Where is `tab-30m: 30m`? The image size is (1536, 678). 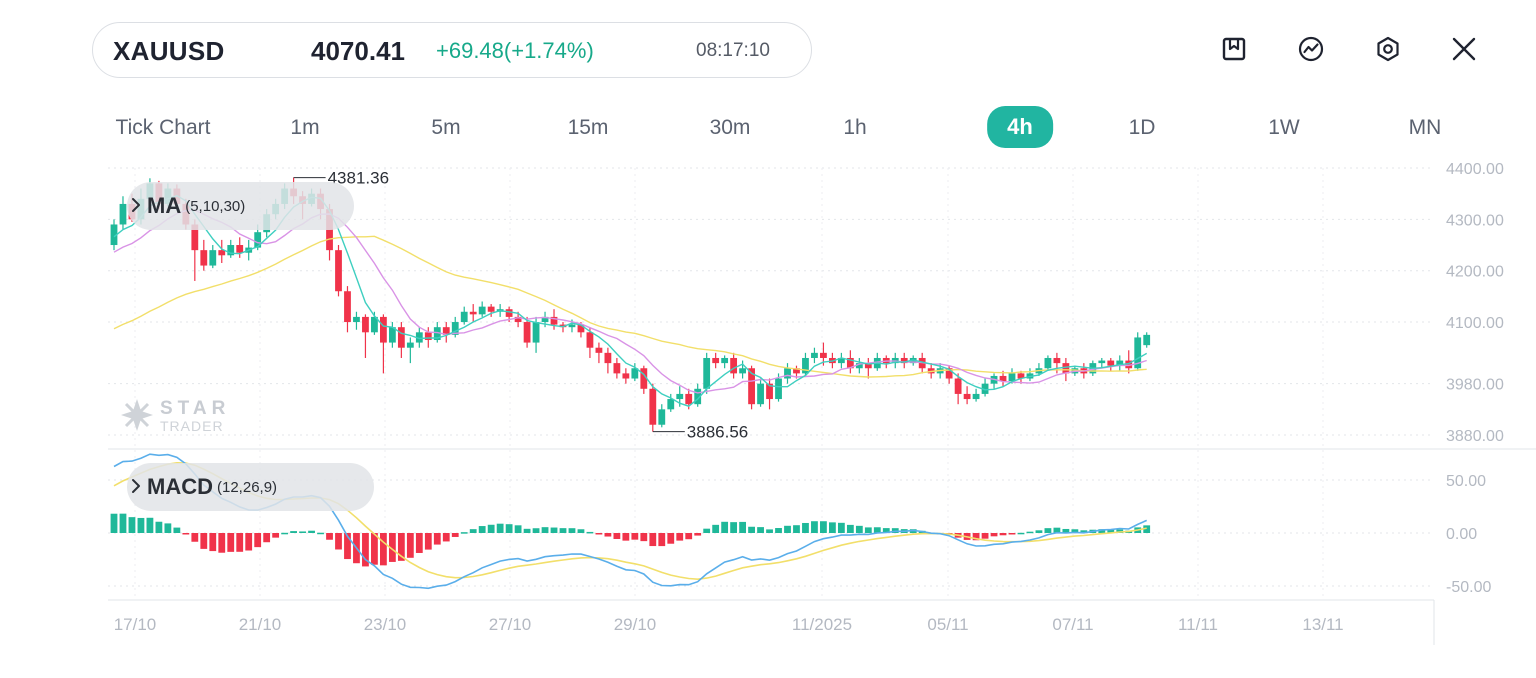 tab-30m: 30m is located at coordinates (730, 127).